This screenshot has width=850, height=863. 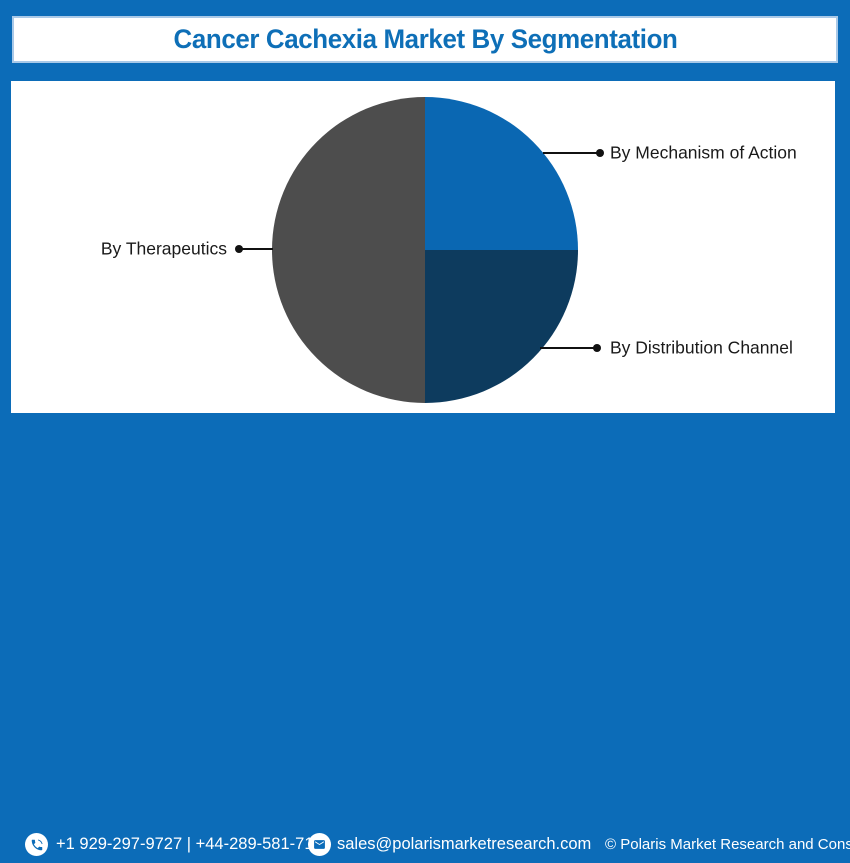 I want to click on phone-icon, so click(x=36, y=844).